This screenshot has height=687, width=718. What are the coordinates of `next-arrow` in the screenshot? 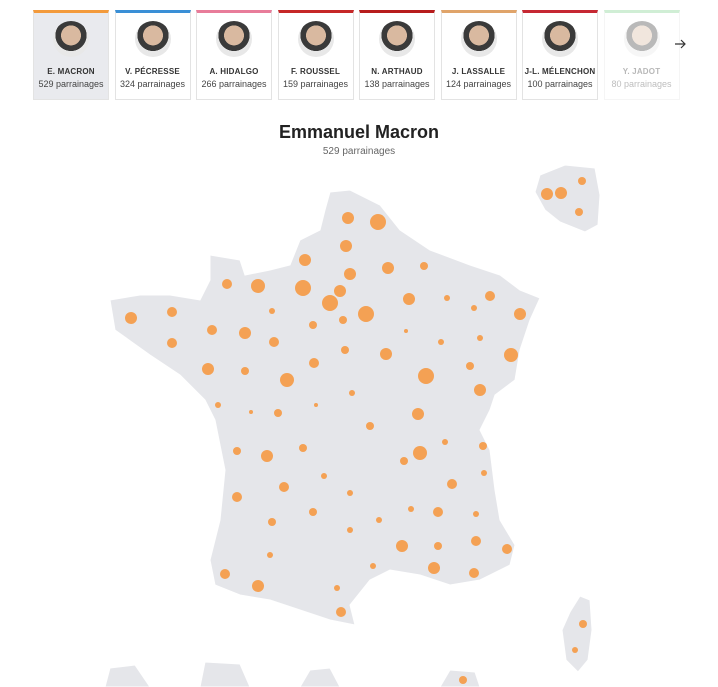 It's located at (680, 44).